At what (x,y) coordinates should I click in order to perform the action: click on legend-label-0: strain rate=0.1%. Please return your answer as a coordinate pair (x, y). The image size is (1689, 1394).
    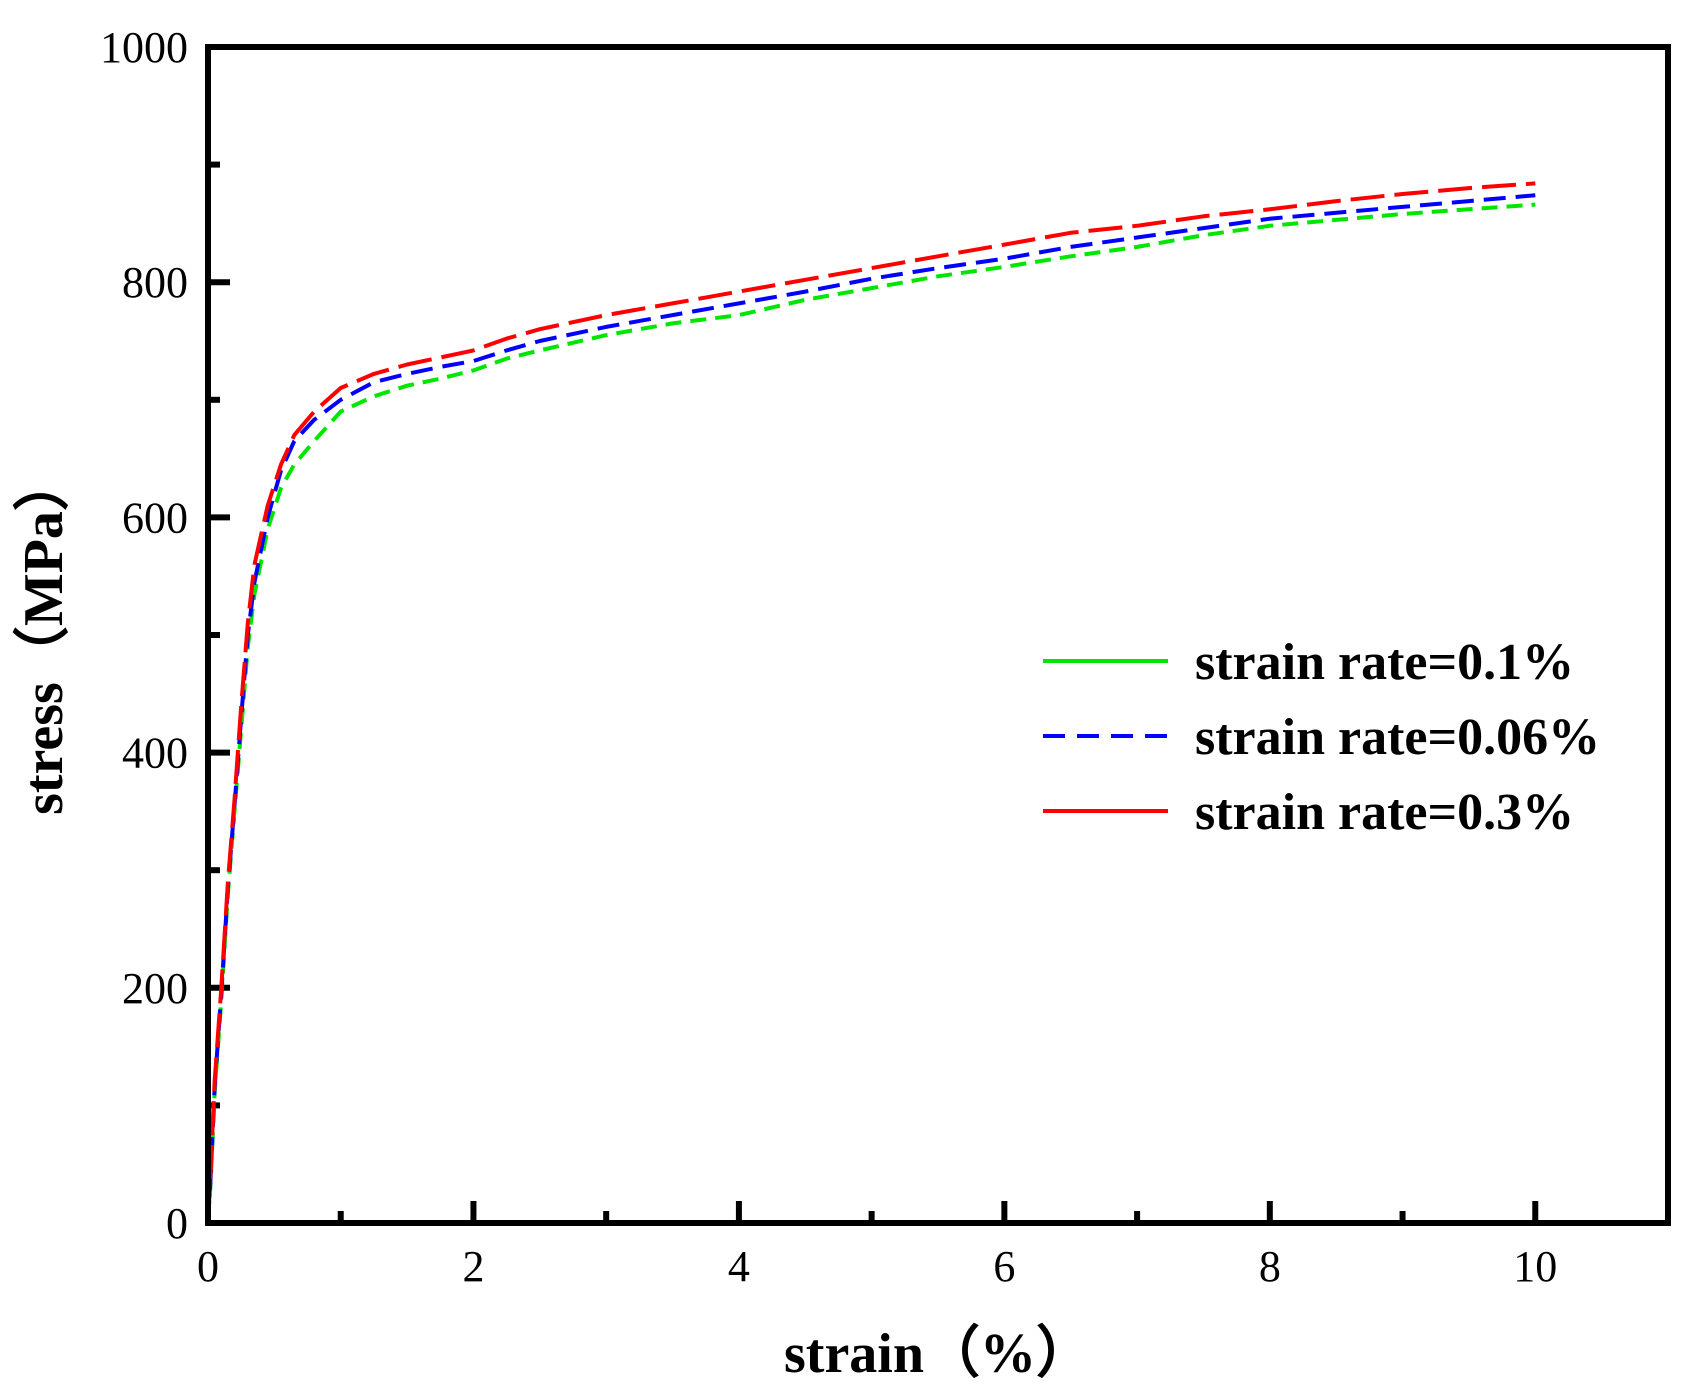
    Looking at the image, I should click on (1384, 662).